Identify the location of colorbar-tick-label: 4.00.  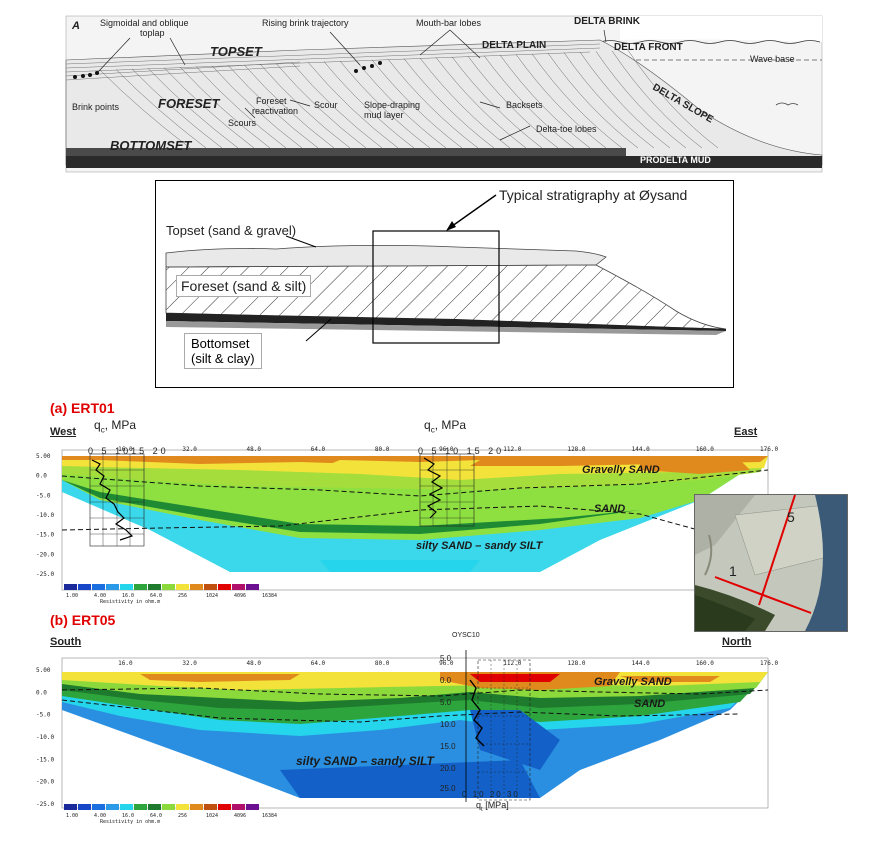
(100, 816).